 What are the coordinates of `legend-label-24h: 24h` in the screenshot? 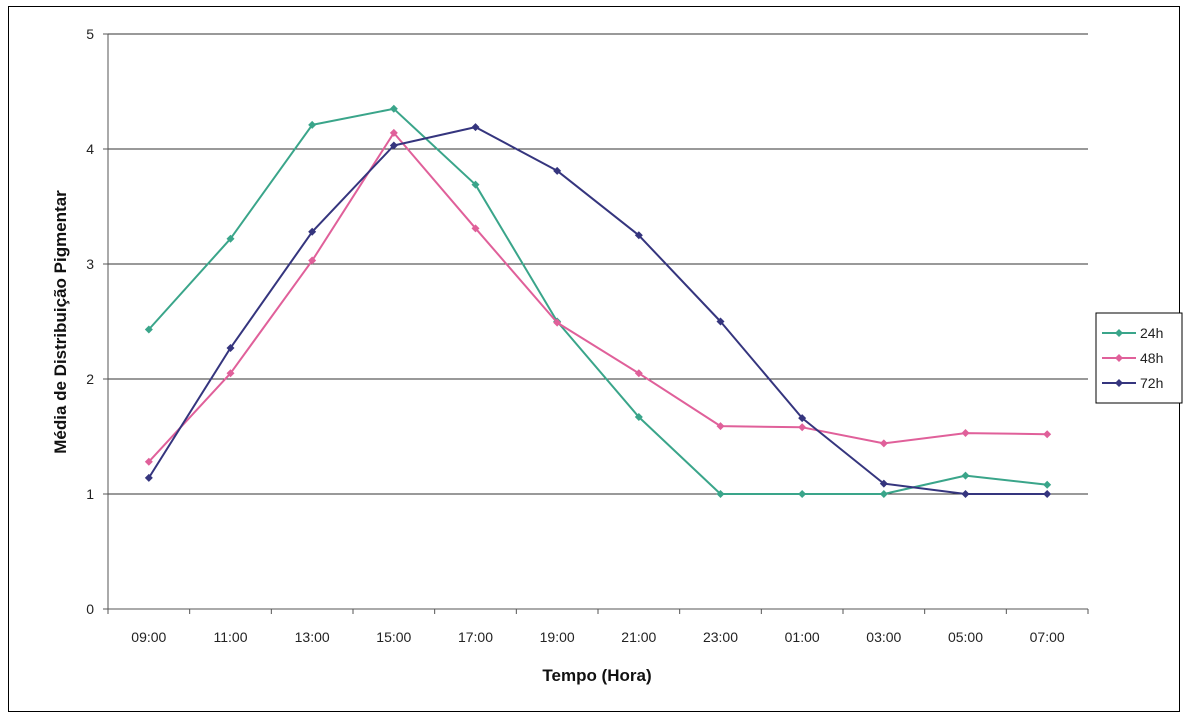 It's located at (1151, 333).